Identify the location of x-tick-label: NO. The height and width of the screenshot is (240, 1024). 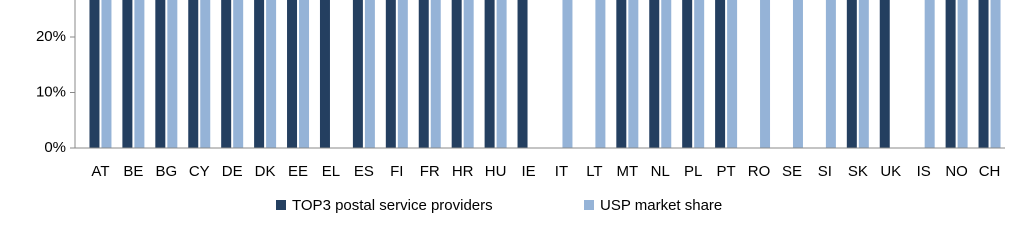
(956, 171).